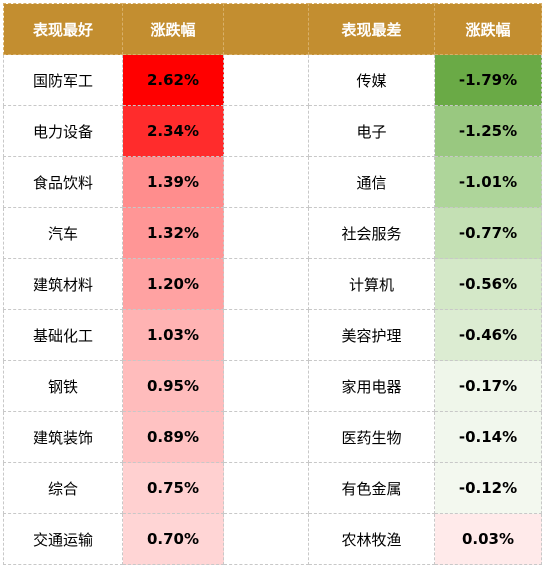 The height and width of the screenshot is (566, 544). I want to click on best-sector-change: 0.89%, so click(173, 437).